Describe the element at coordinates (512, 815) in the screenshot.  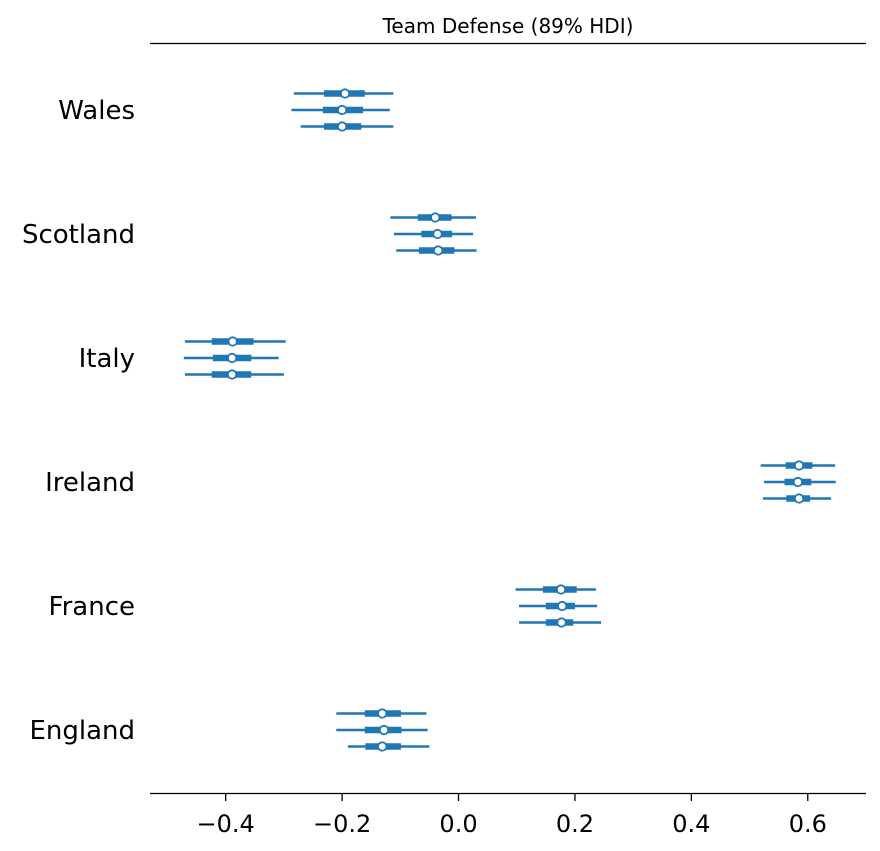
I see `x-axis-ticks: −0.4 −0.2 0.0 0.2 0.4 0.6` at that location.